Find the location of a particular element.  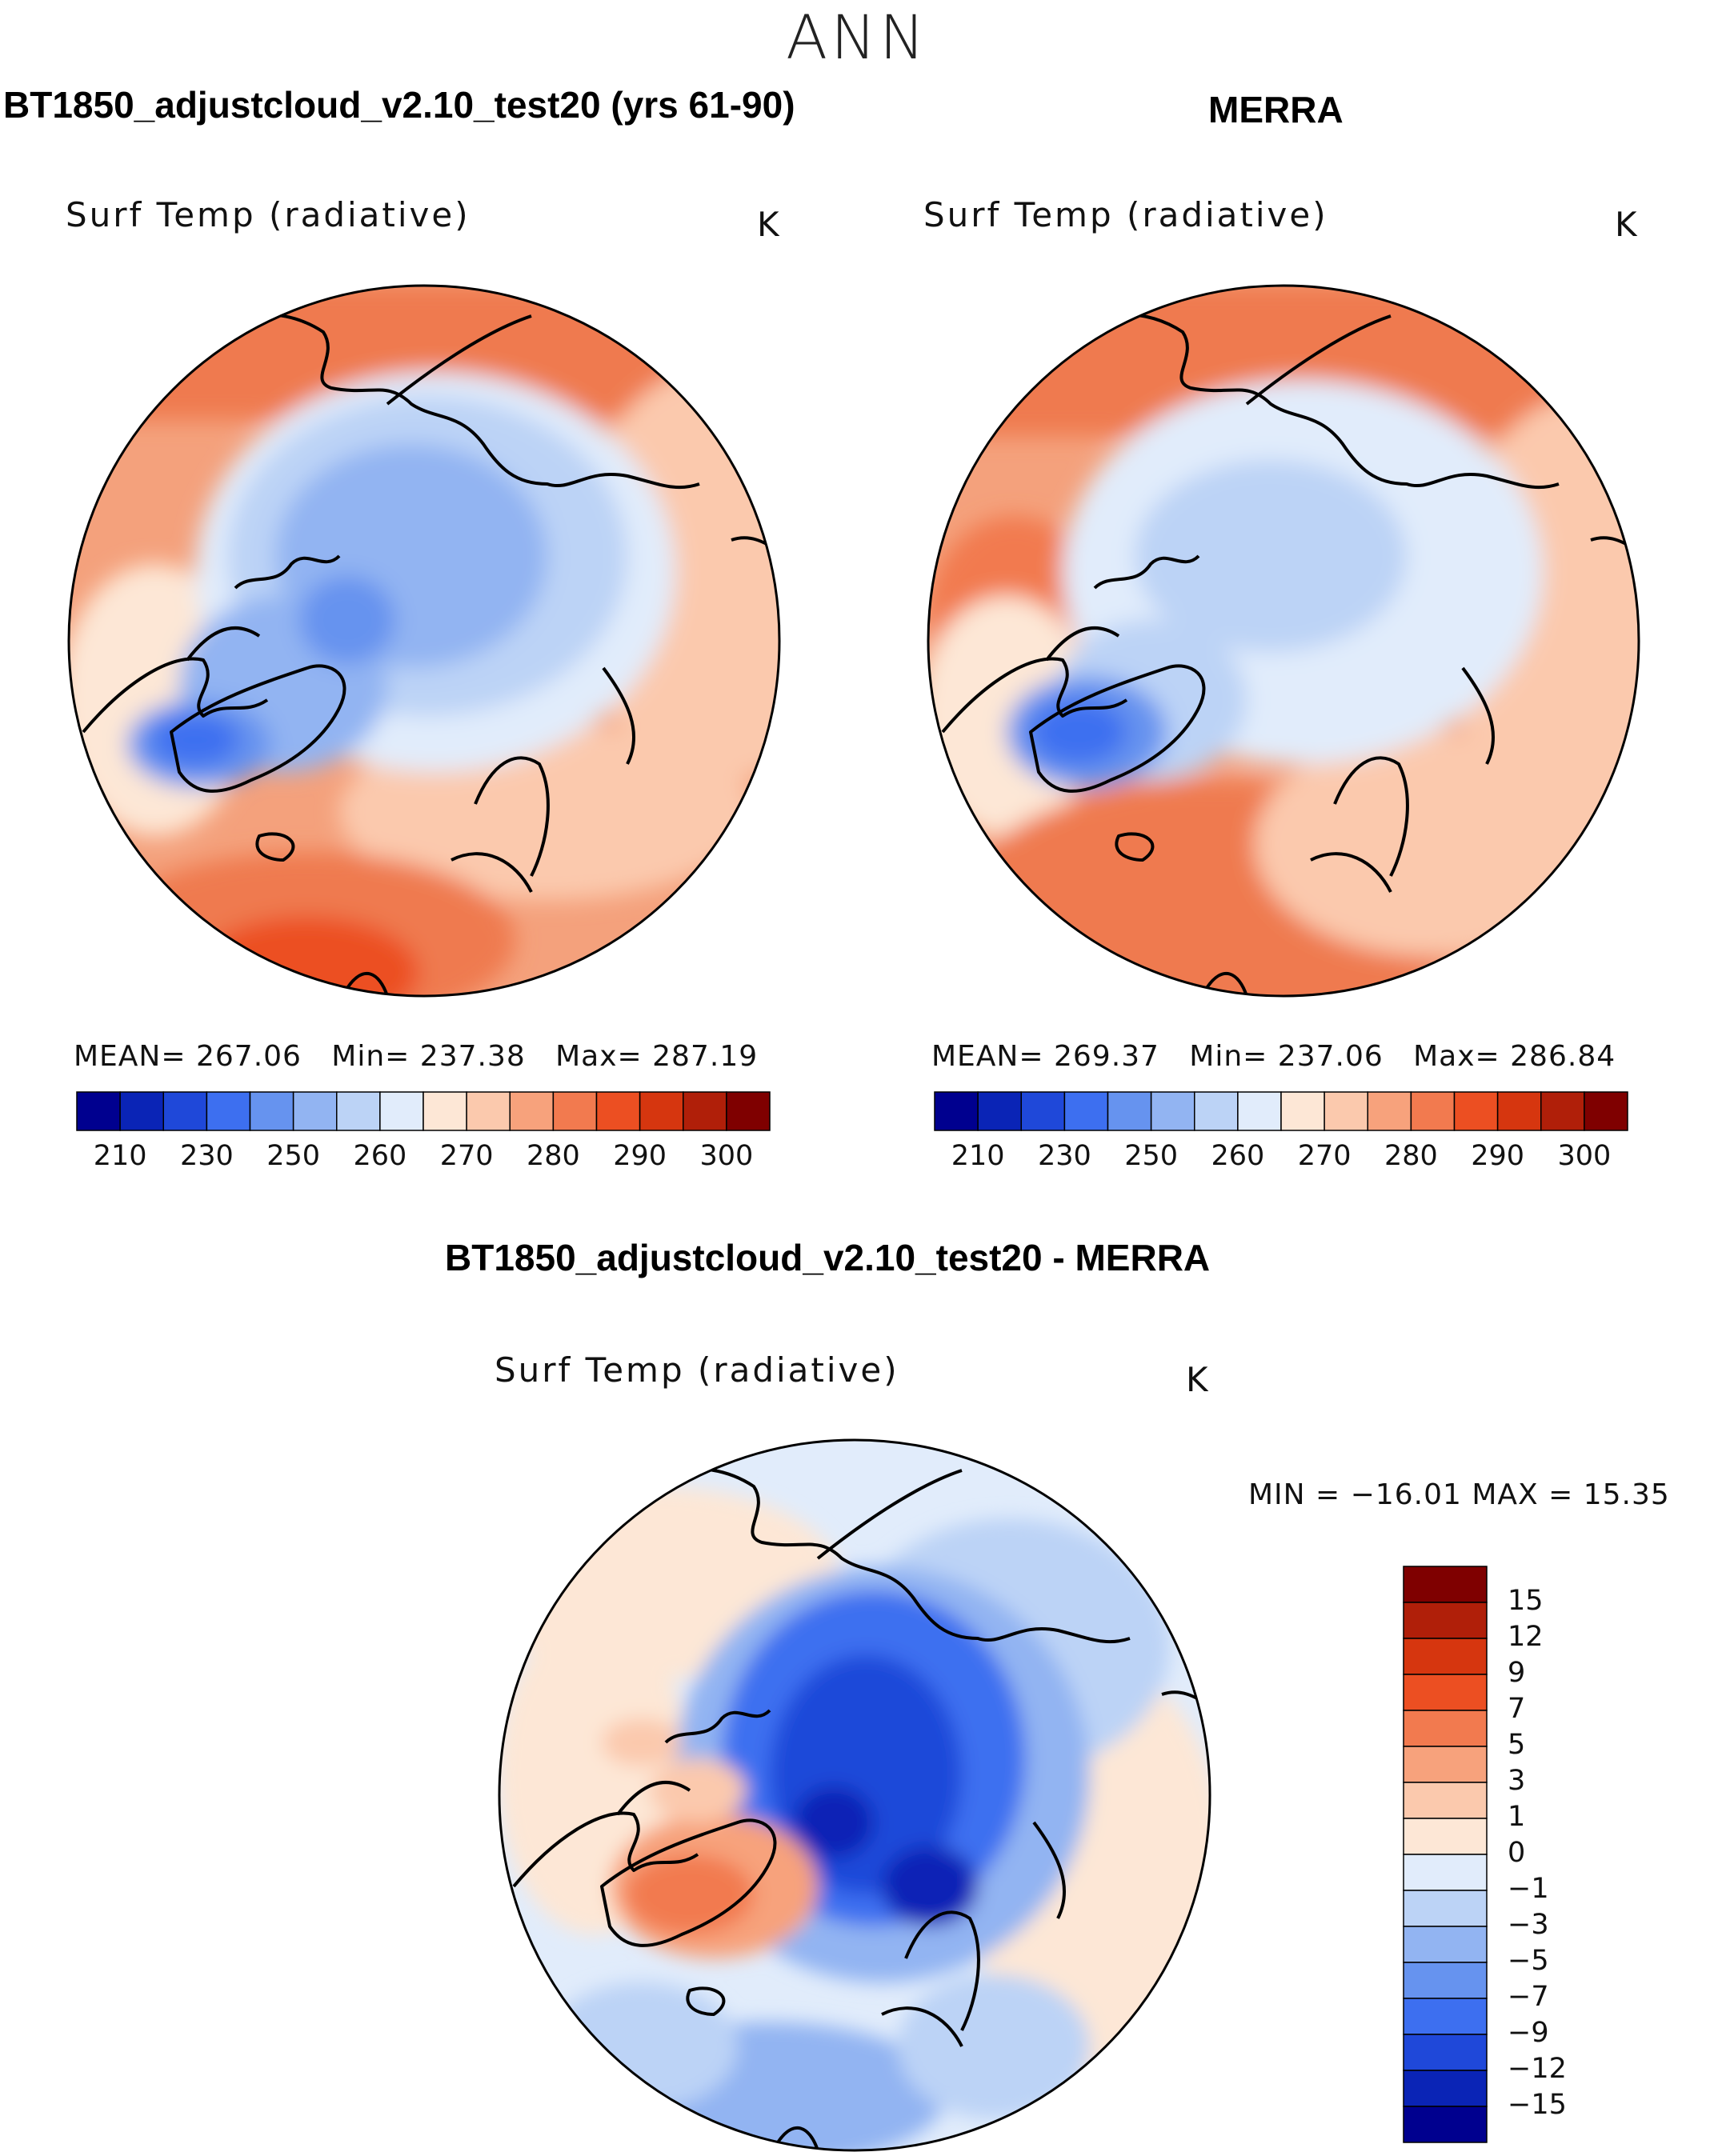

colorbar-tick-label: 230 is located at coordinates (1064, 1156).